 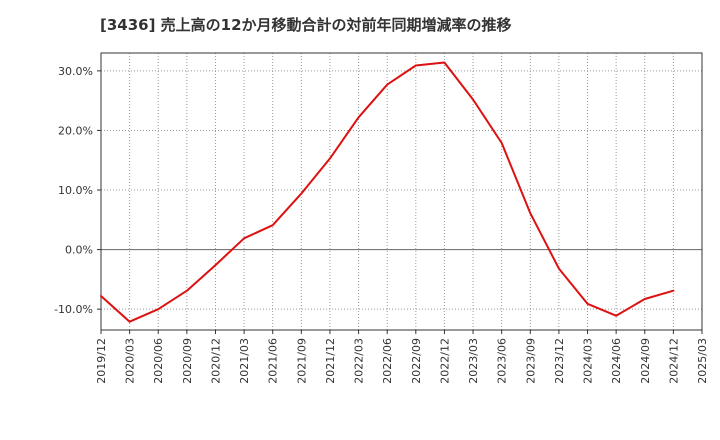 What do you see at coordinates (130, 361) in the screenshot?
I see `x-tick-label: 2020/03` at bounding box center [130, 361].